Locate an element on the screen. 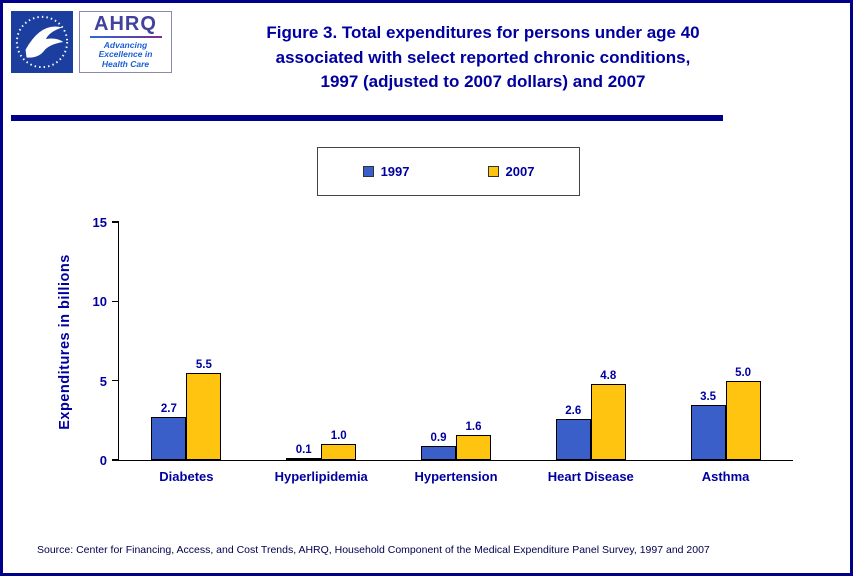 Image resolution: width=853 pixels, height=576 pixels. category-label: Hypertension is located at coordinates (456, 476).